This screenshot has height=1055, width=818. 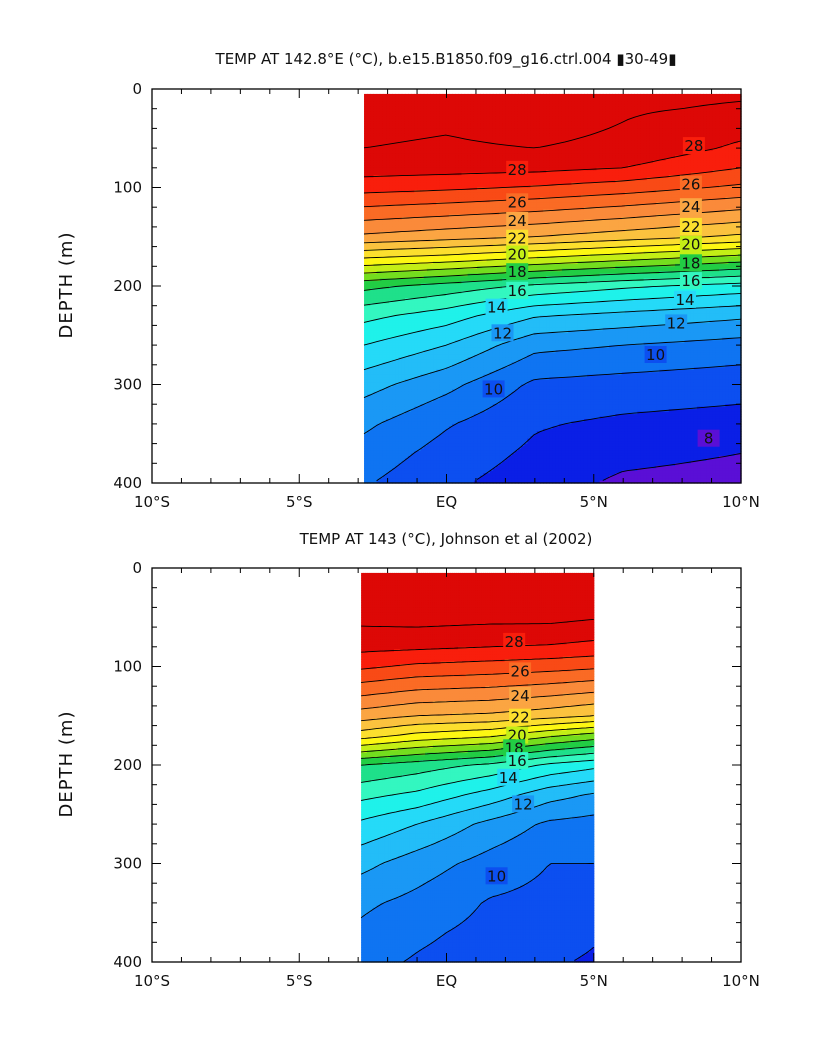 I want to click on y-axis-label: DEPTH (m), so click(x=66, y=285).